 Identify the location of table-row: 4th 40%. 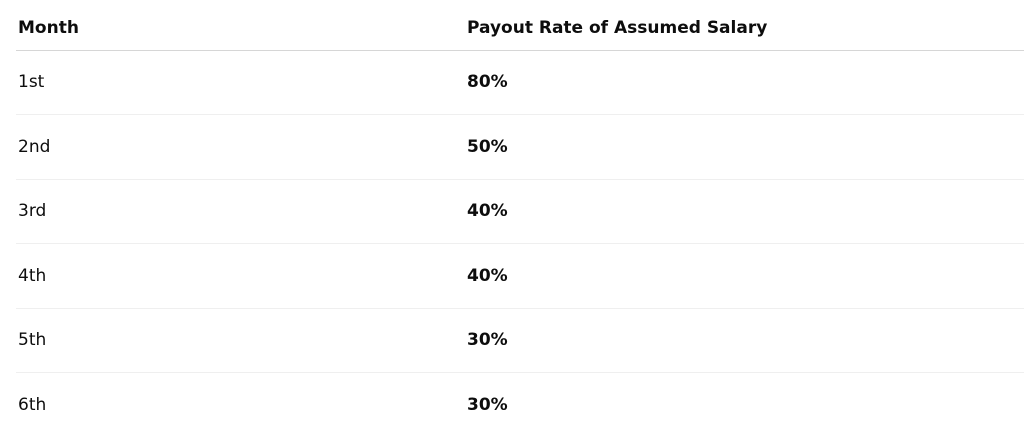
(520, 276).